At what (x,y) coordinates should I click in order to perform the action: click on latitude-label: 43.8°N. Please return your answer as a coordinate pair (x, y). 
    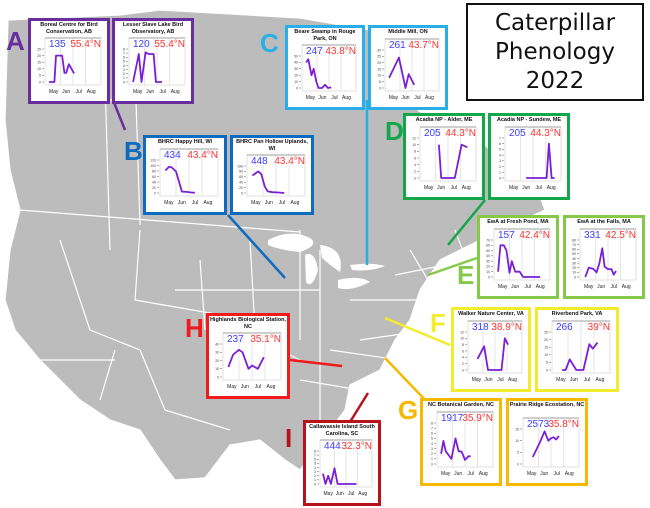
    Looking at the image, I should click on (340, 51).